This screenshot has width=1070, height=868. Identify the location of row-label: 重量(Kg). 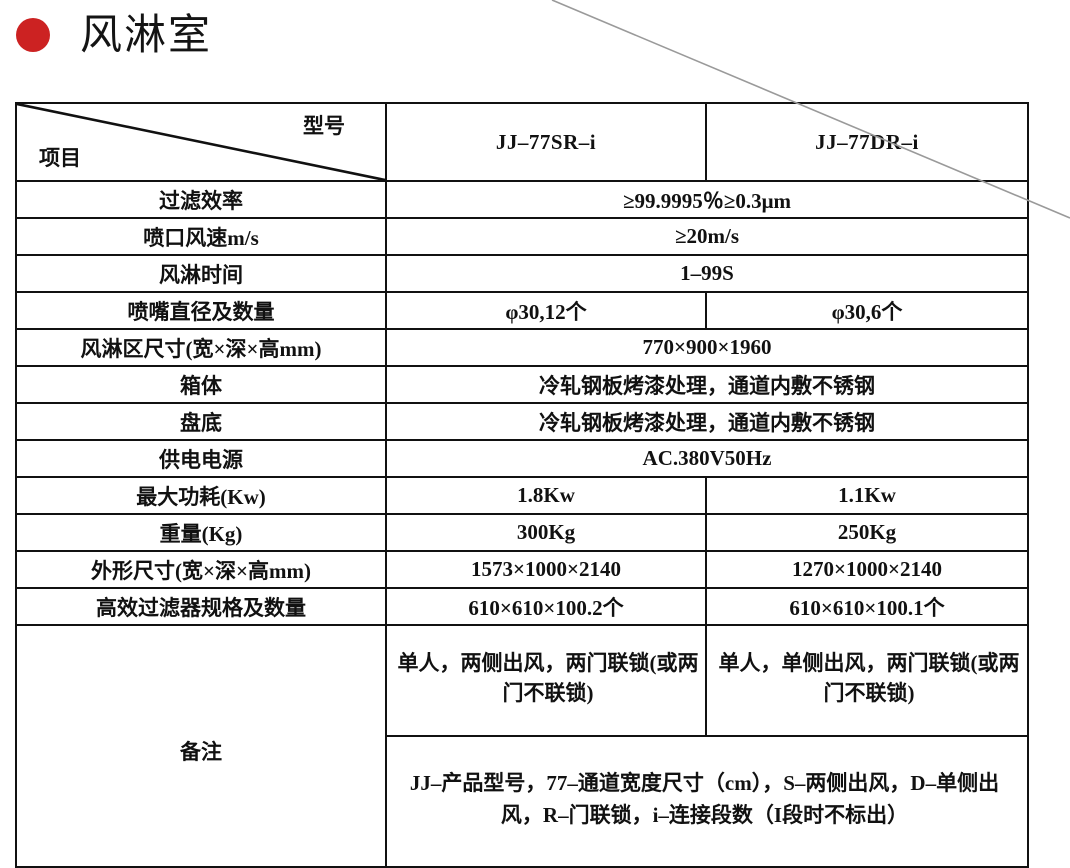
(201, 532).